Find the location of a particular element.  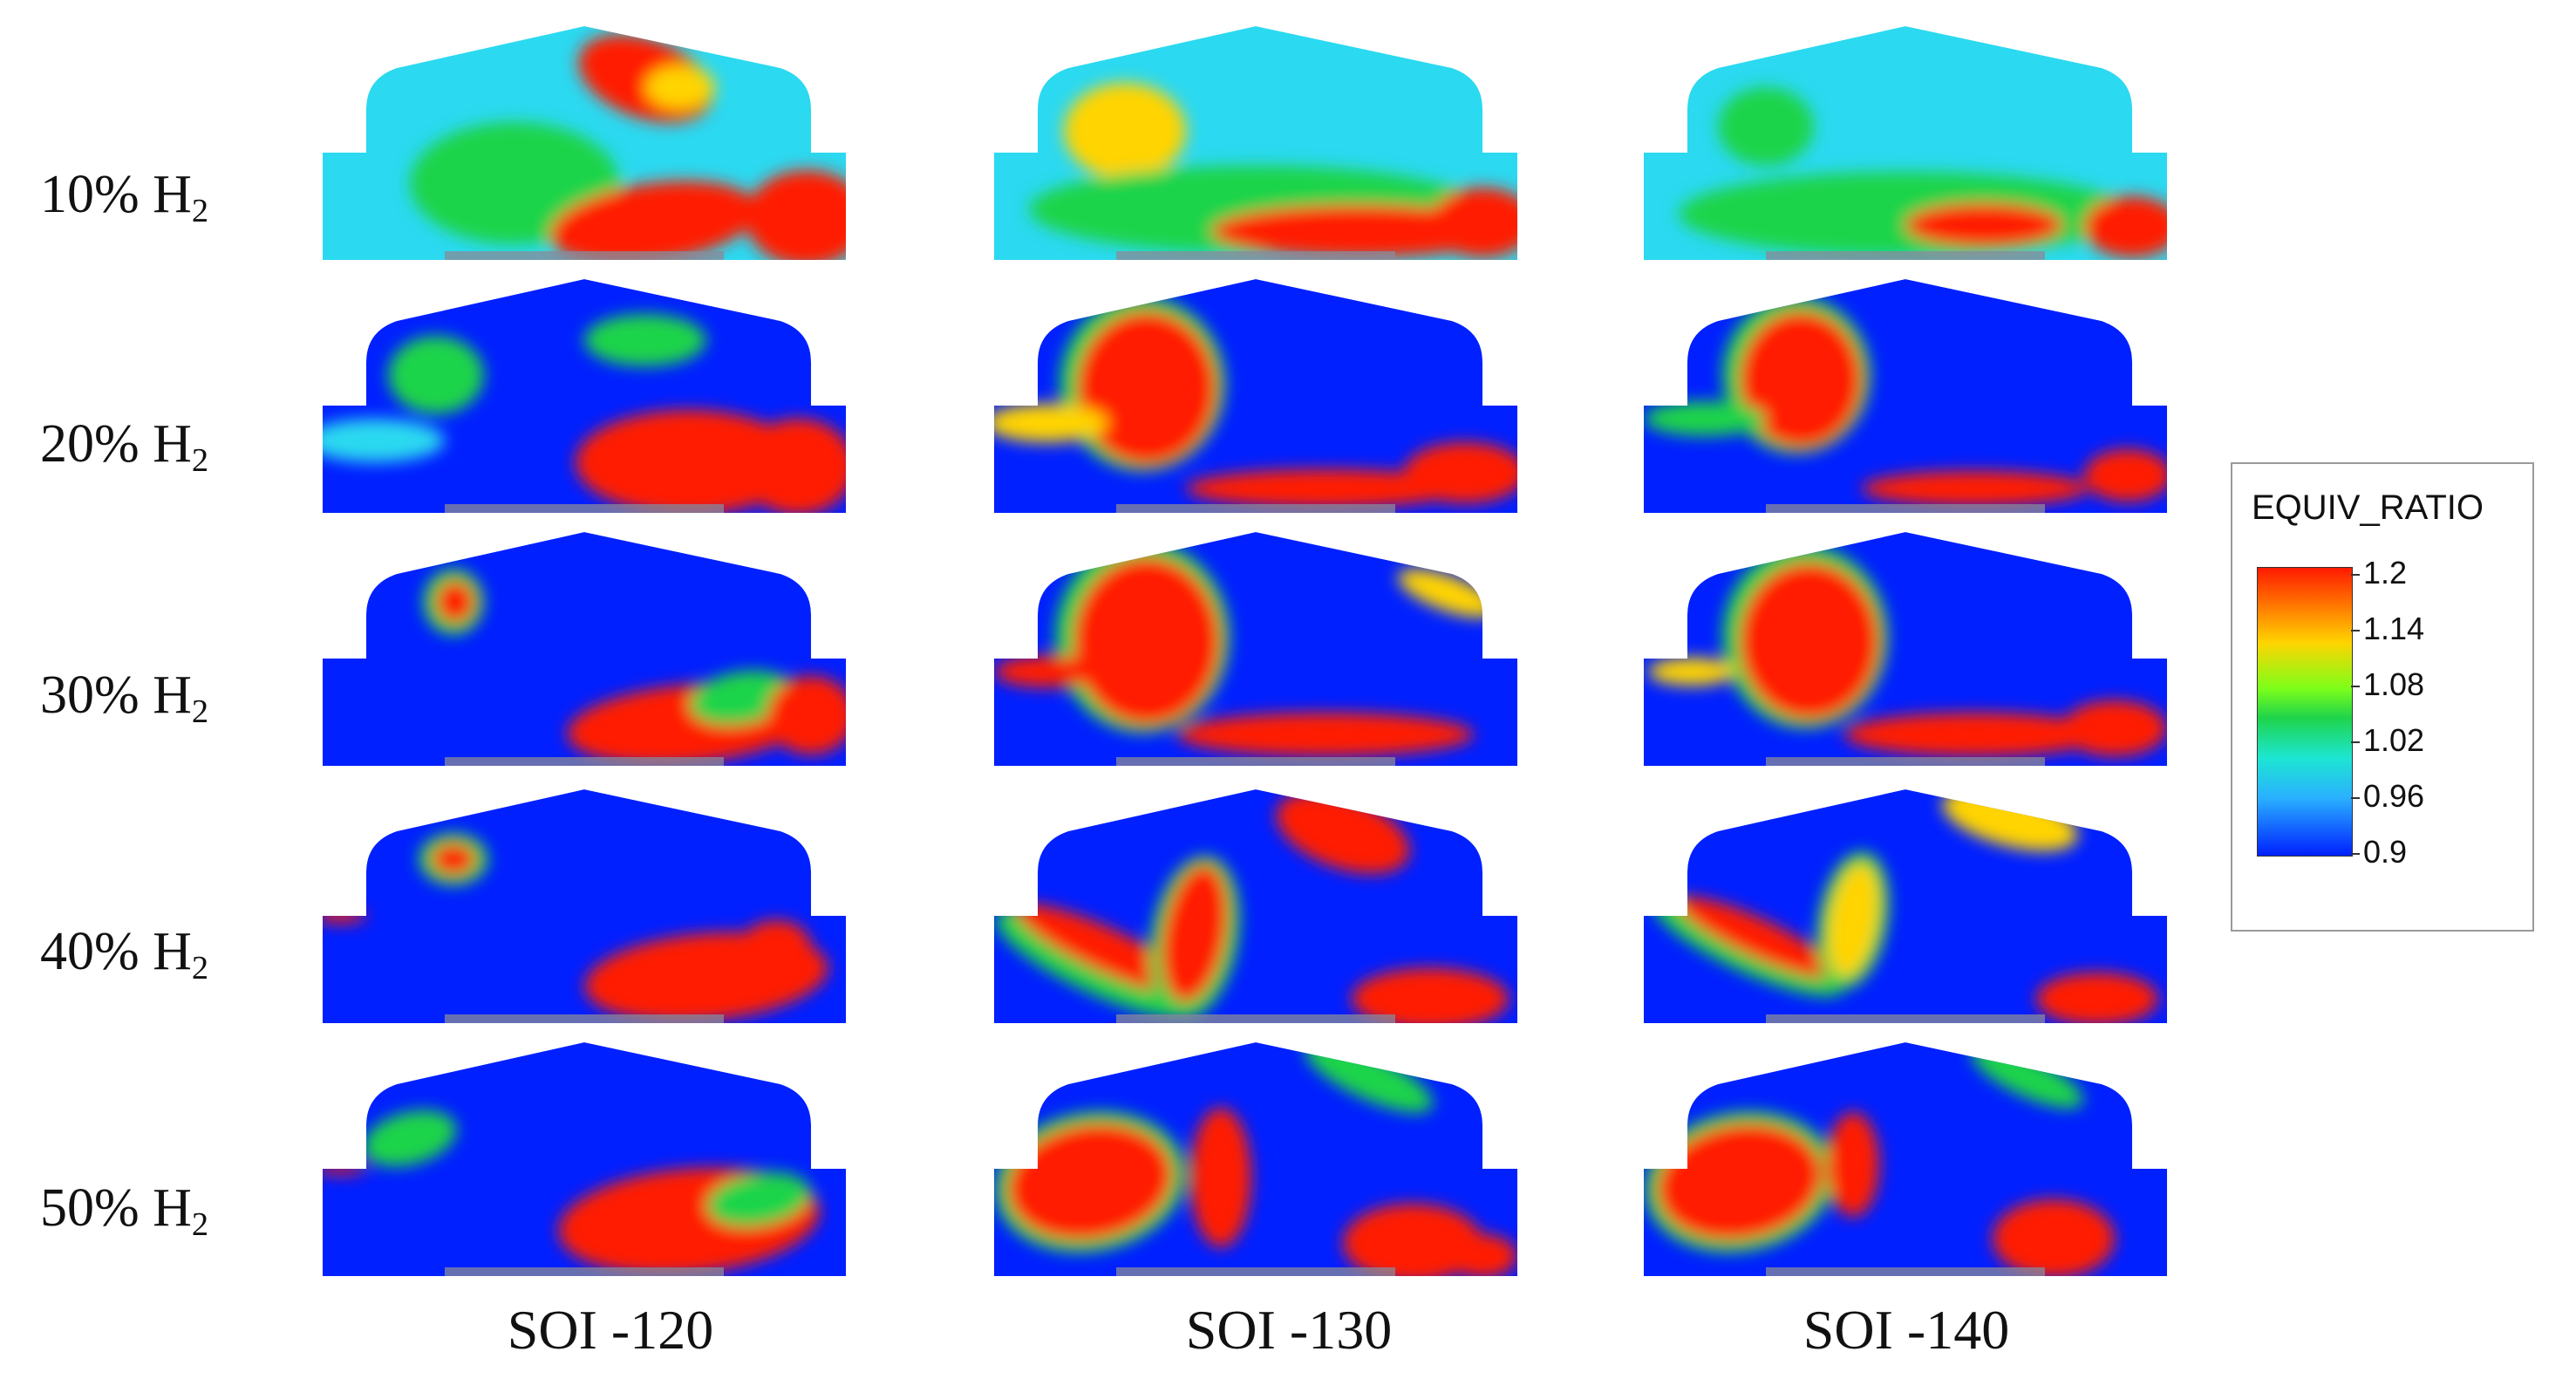

contour-panel-r2-c2 is located at coordinates (1256, 396).